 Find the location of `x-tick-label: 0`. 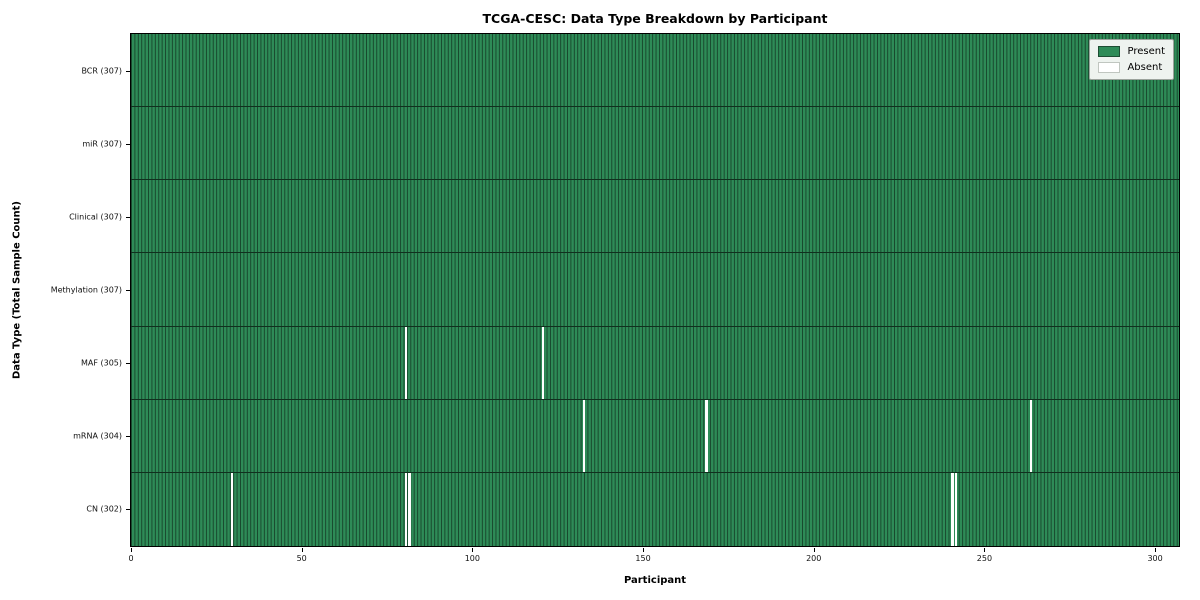

x-tick-label: 0 is located at coordinates (131, 558).